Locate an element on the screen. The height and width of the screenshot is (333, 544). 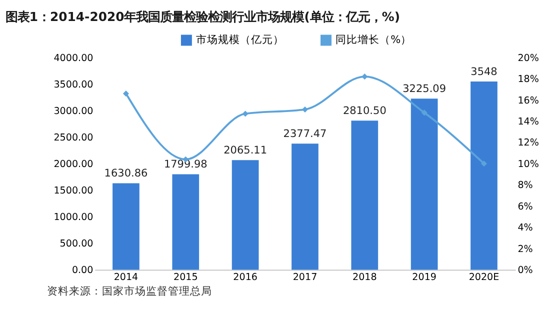
y-tick-label: 4000.00 is located at coordinates (74, 58).